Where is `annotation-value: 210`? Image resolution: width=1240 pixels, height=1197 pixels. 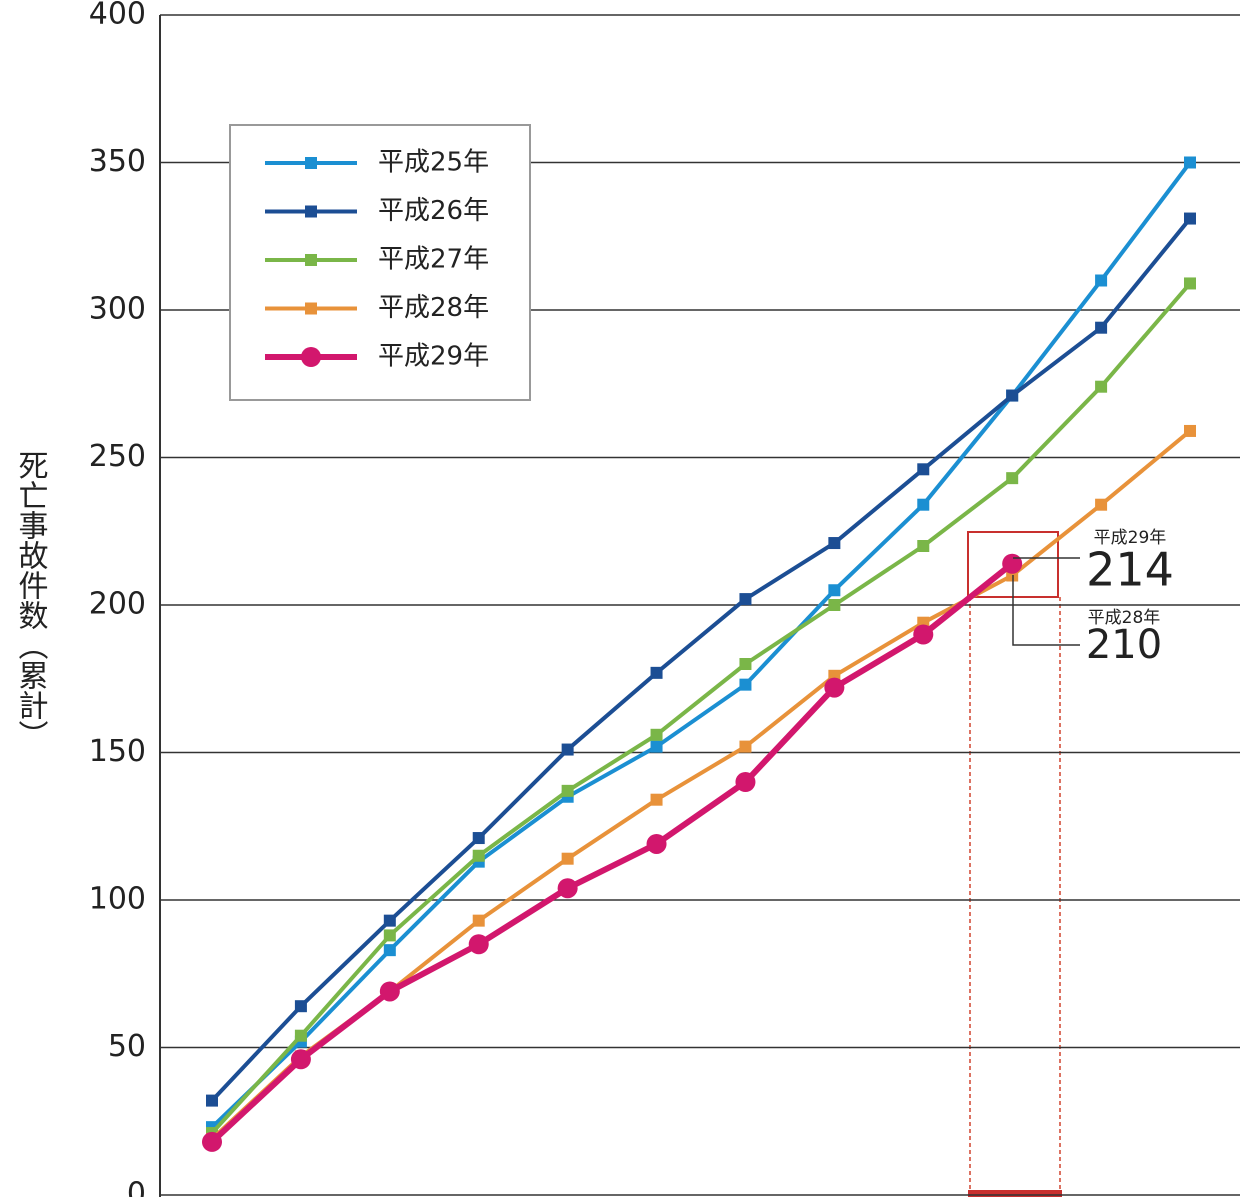 annotation-value: 210 is located at coordinates (1124, 645).